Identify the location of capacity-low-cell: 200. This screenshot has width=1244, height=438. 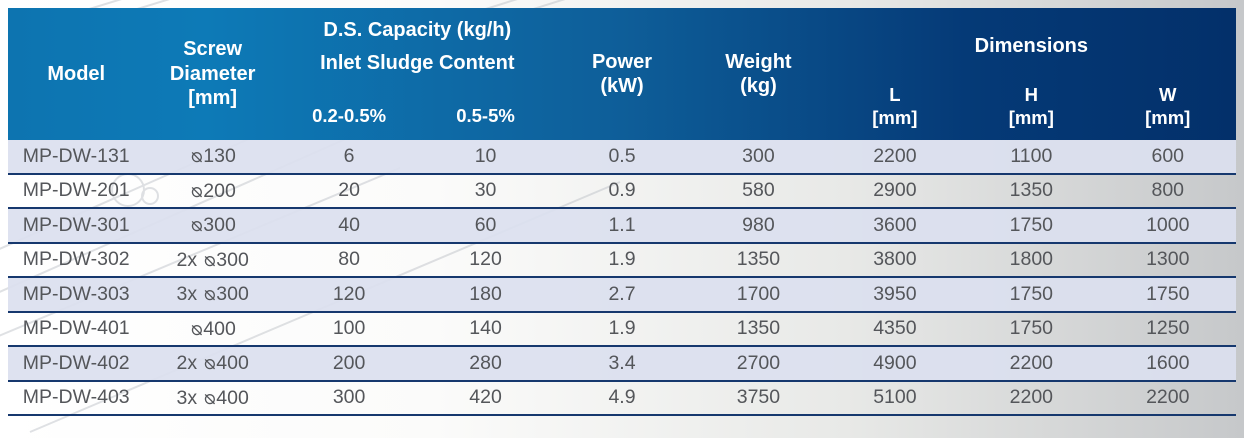
(349, 362).